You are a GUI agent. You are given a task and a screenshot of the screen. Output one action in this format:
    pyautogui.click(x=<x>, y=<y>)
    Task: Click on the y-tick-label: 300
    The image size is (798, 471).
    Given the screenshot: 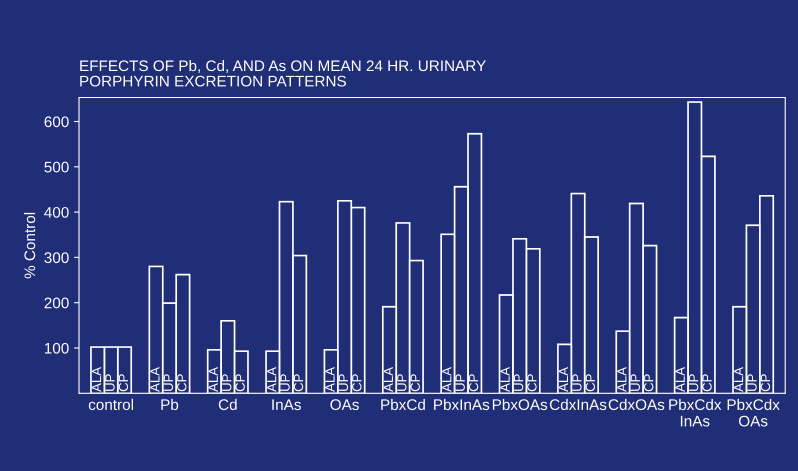 What is the action you would take?
    pyautogui.click(x=56, y=258)
    